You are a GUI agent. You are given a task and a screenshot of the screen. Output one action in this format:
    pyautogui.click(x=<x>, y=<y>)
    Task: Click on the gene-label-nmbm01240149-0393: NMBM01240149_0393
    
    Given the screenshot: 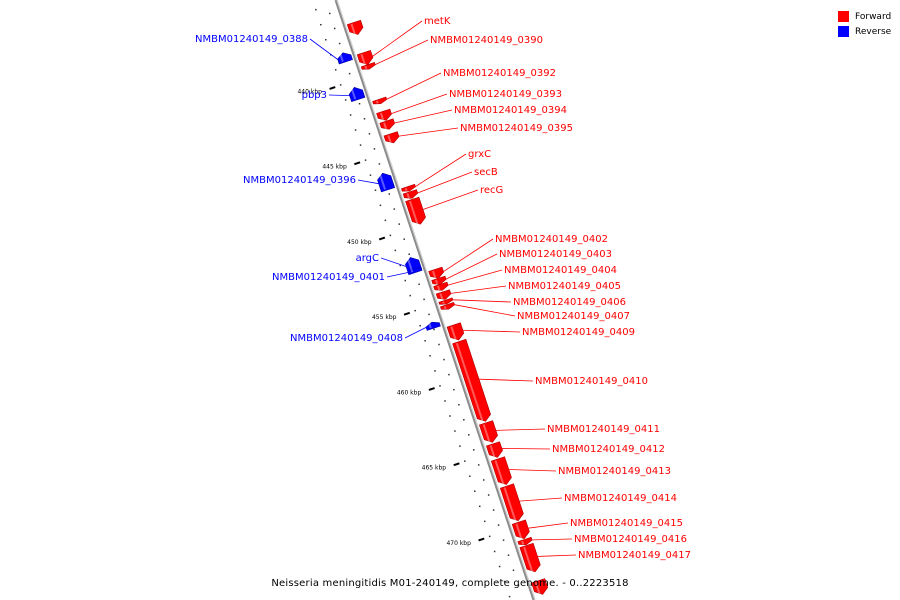 What is the action you would take?
    pyautogui.click(x=505, y=94)
    